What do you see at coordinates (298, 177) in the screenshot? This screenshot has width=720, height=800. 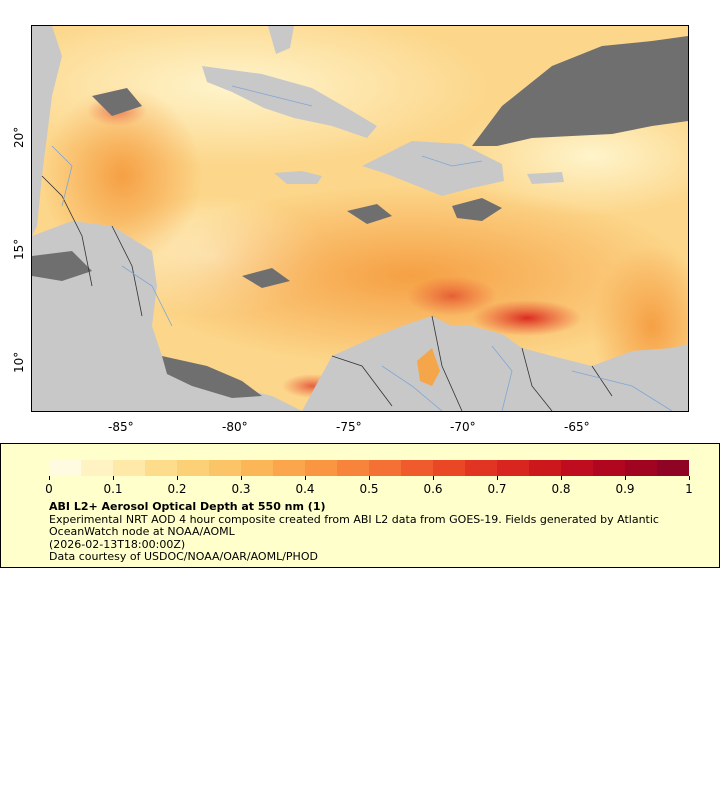 I see `land-jamaica` at bounding box center [298, 177].